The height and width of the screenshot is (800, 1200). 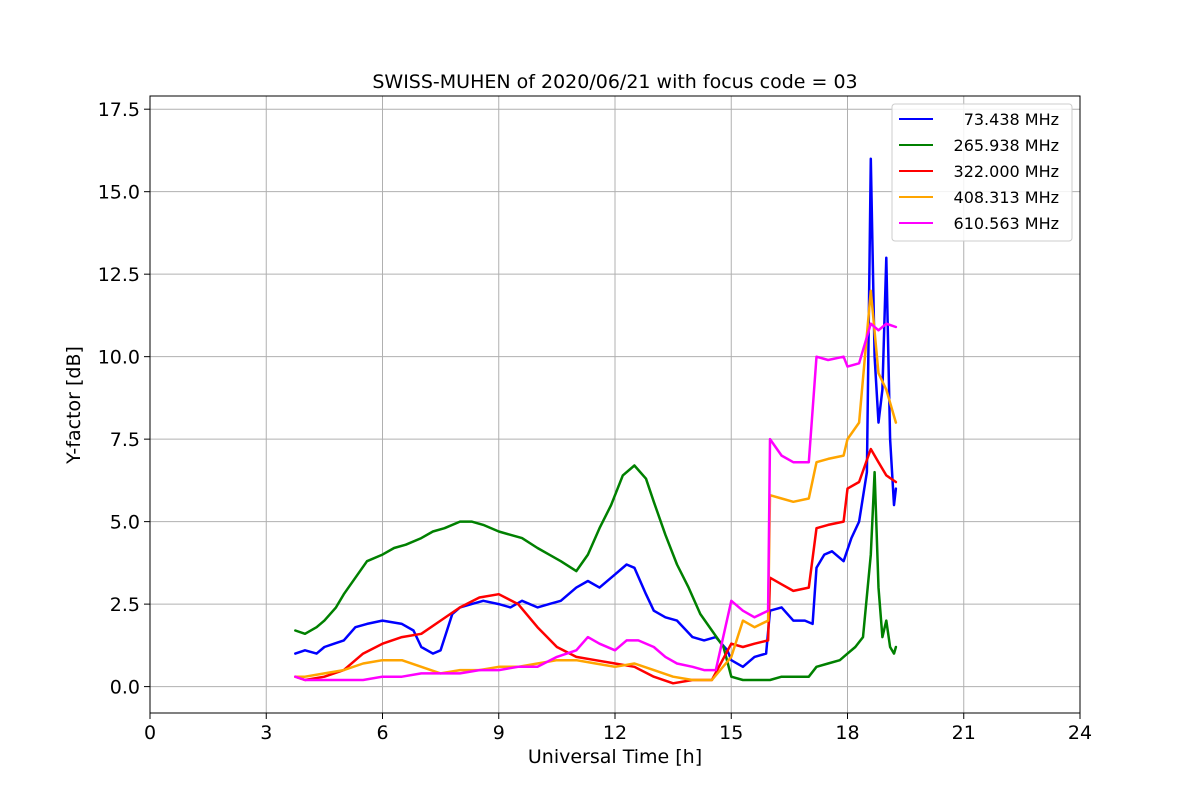 What do you see at coordinates (74, 405) in the screenshot?
I see `y-axis-label: Y-factor [dB]` at bounding box center [74, 405].